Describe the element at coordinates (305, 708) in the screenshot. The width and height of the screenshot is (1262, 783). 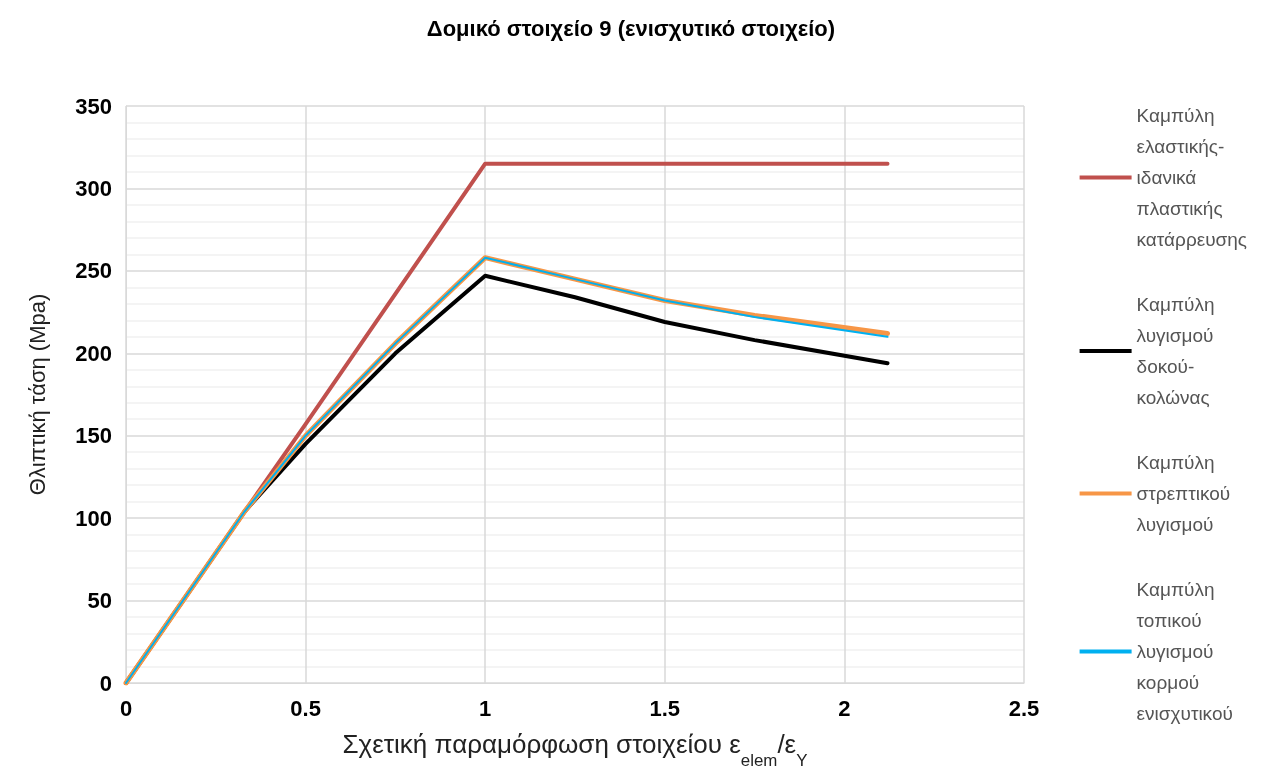
I see `x-tick-label: 0.5` at that location.